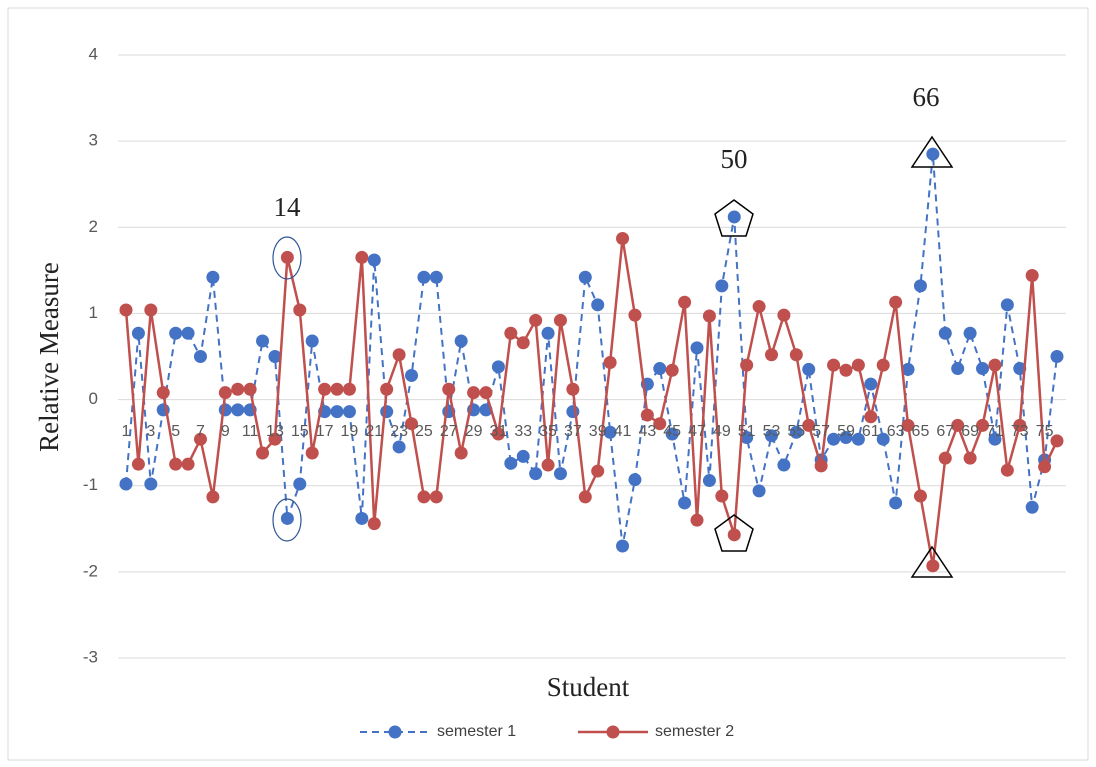 The height and width of the screenshot is (767, 1096). Describe the element at coordinates (474, 431) in the screenshot. I see `x-tick-label: 29` at that location.